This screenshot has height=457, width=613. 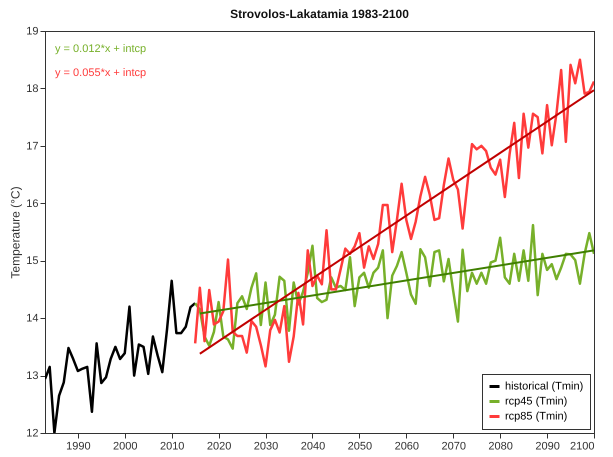 I want to click on x-tick-label: 2040, so click(x=313, y=446).